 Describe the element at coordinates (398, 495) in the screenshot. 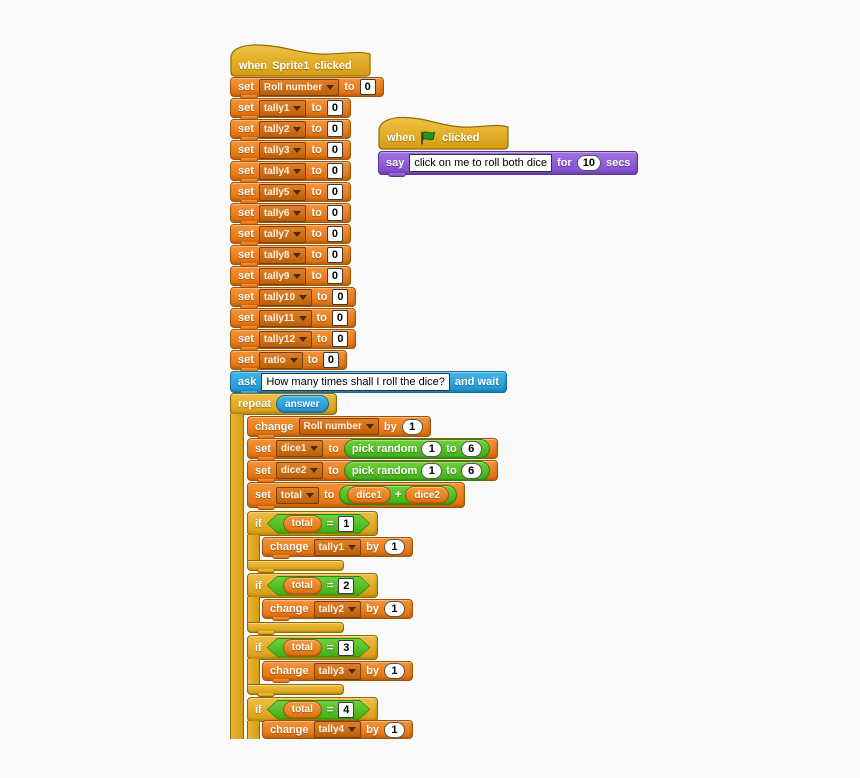

I see `addition-operator-block: dice1 + dice2` at that location.